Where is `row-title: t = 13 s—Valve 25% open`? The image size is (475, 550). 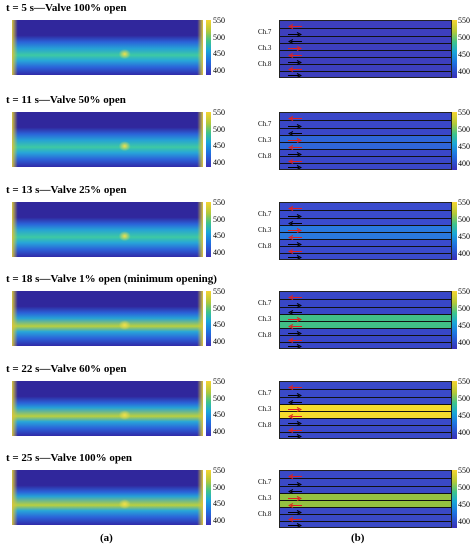
row-title: t = 13 s—Valve 25% open is located at coordinates (66, 190).